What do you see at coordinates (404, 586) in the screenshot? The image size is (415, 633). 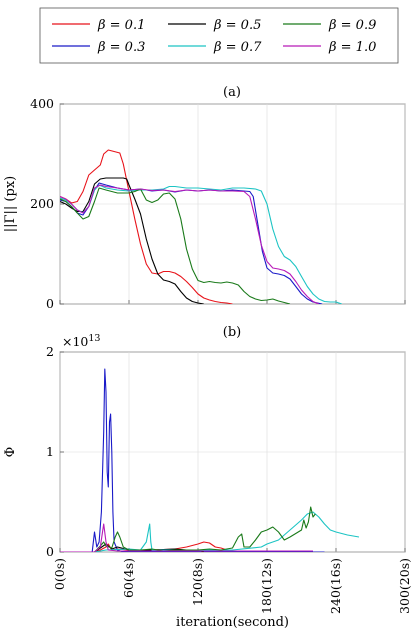 I see `x-tick-label: 300(20s)` at bounding box center [404, 586].